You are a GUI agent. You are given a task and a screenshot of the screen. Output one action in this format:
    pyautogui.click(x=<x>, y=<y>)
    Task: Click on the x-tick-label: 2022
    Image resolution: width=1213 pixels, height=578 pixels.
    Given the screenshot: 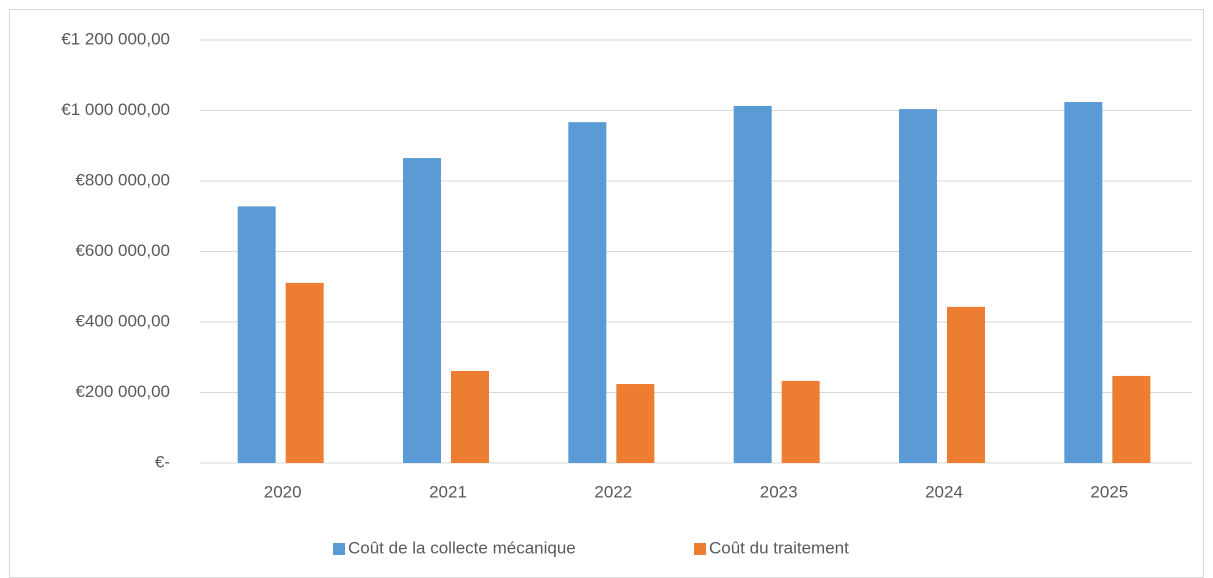 What is the action you would take?
    pyautogui.click(x=613, y=491)
    